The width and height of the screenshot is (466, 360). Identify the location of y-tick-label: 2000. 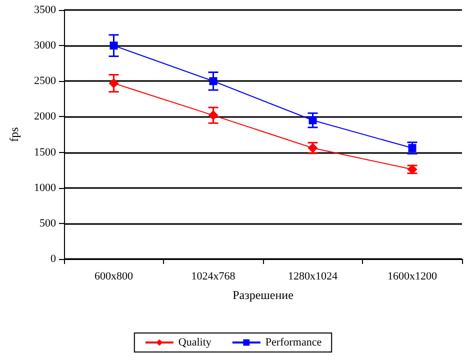
(45, 116).